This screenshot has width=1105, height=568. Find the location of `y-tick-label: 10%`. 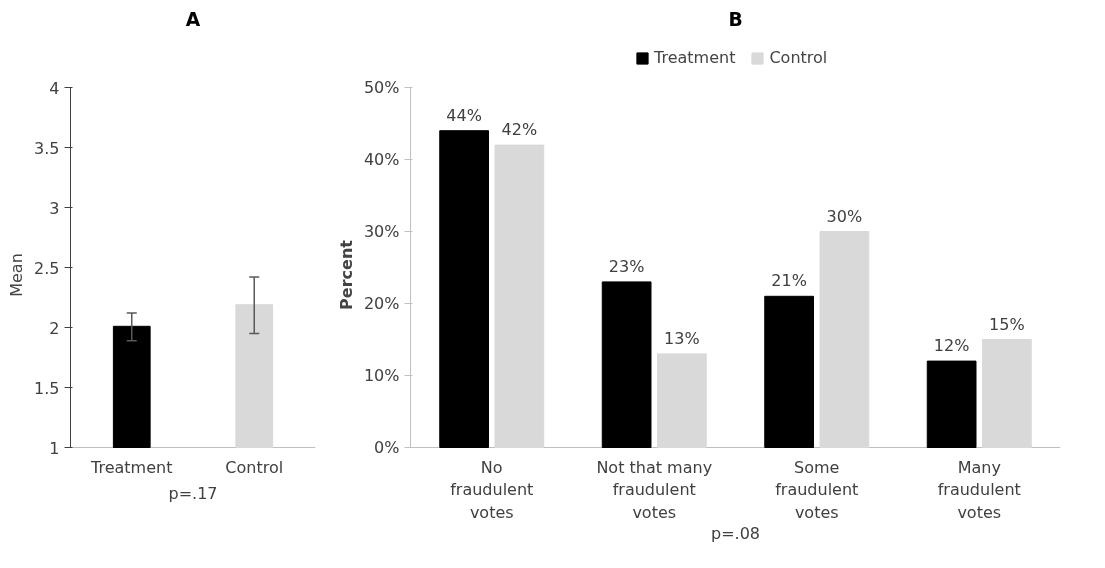

y-tick-label: 10% is located at coordinates (381, 375).